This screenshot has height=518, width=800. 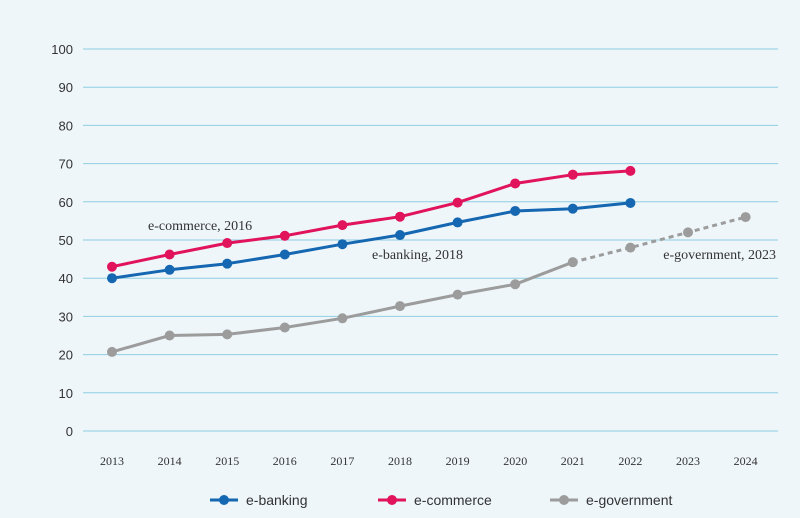 I want to click on y-tick-label: 90, so click(x=66, y=87).